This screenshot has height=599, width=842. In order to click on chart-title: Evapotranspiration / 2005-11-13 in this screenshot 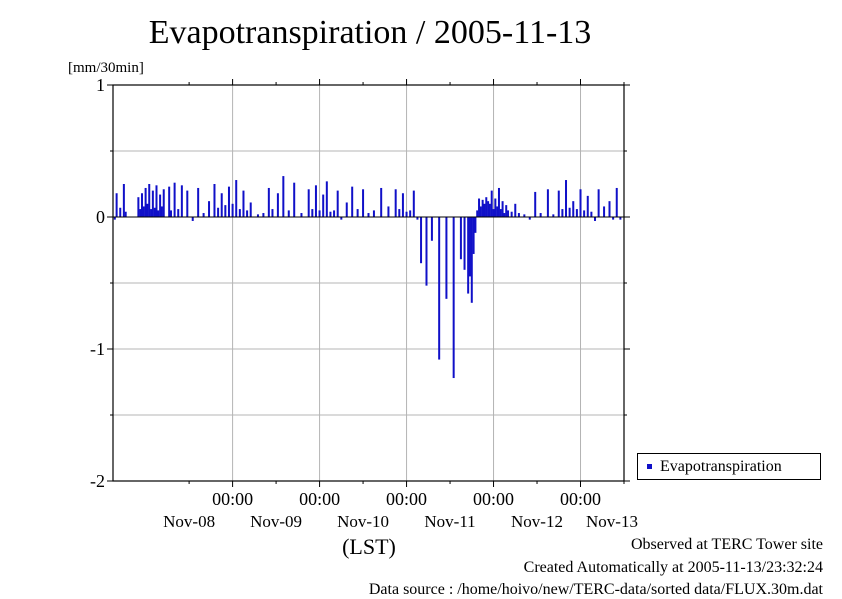, I will do `click(370, 32)`.